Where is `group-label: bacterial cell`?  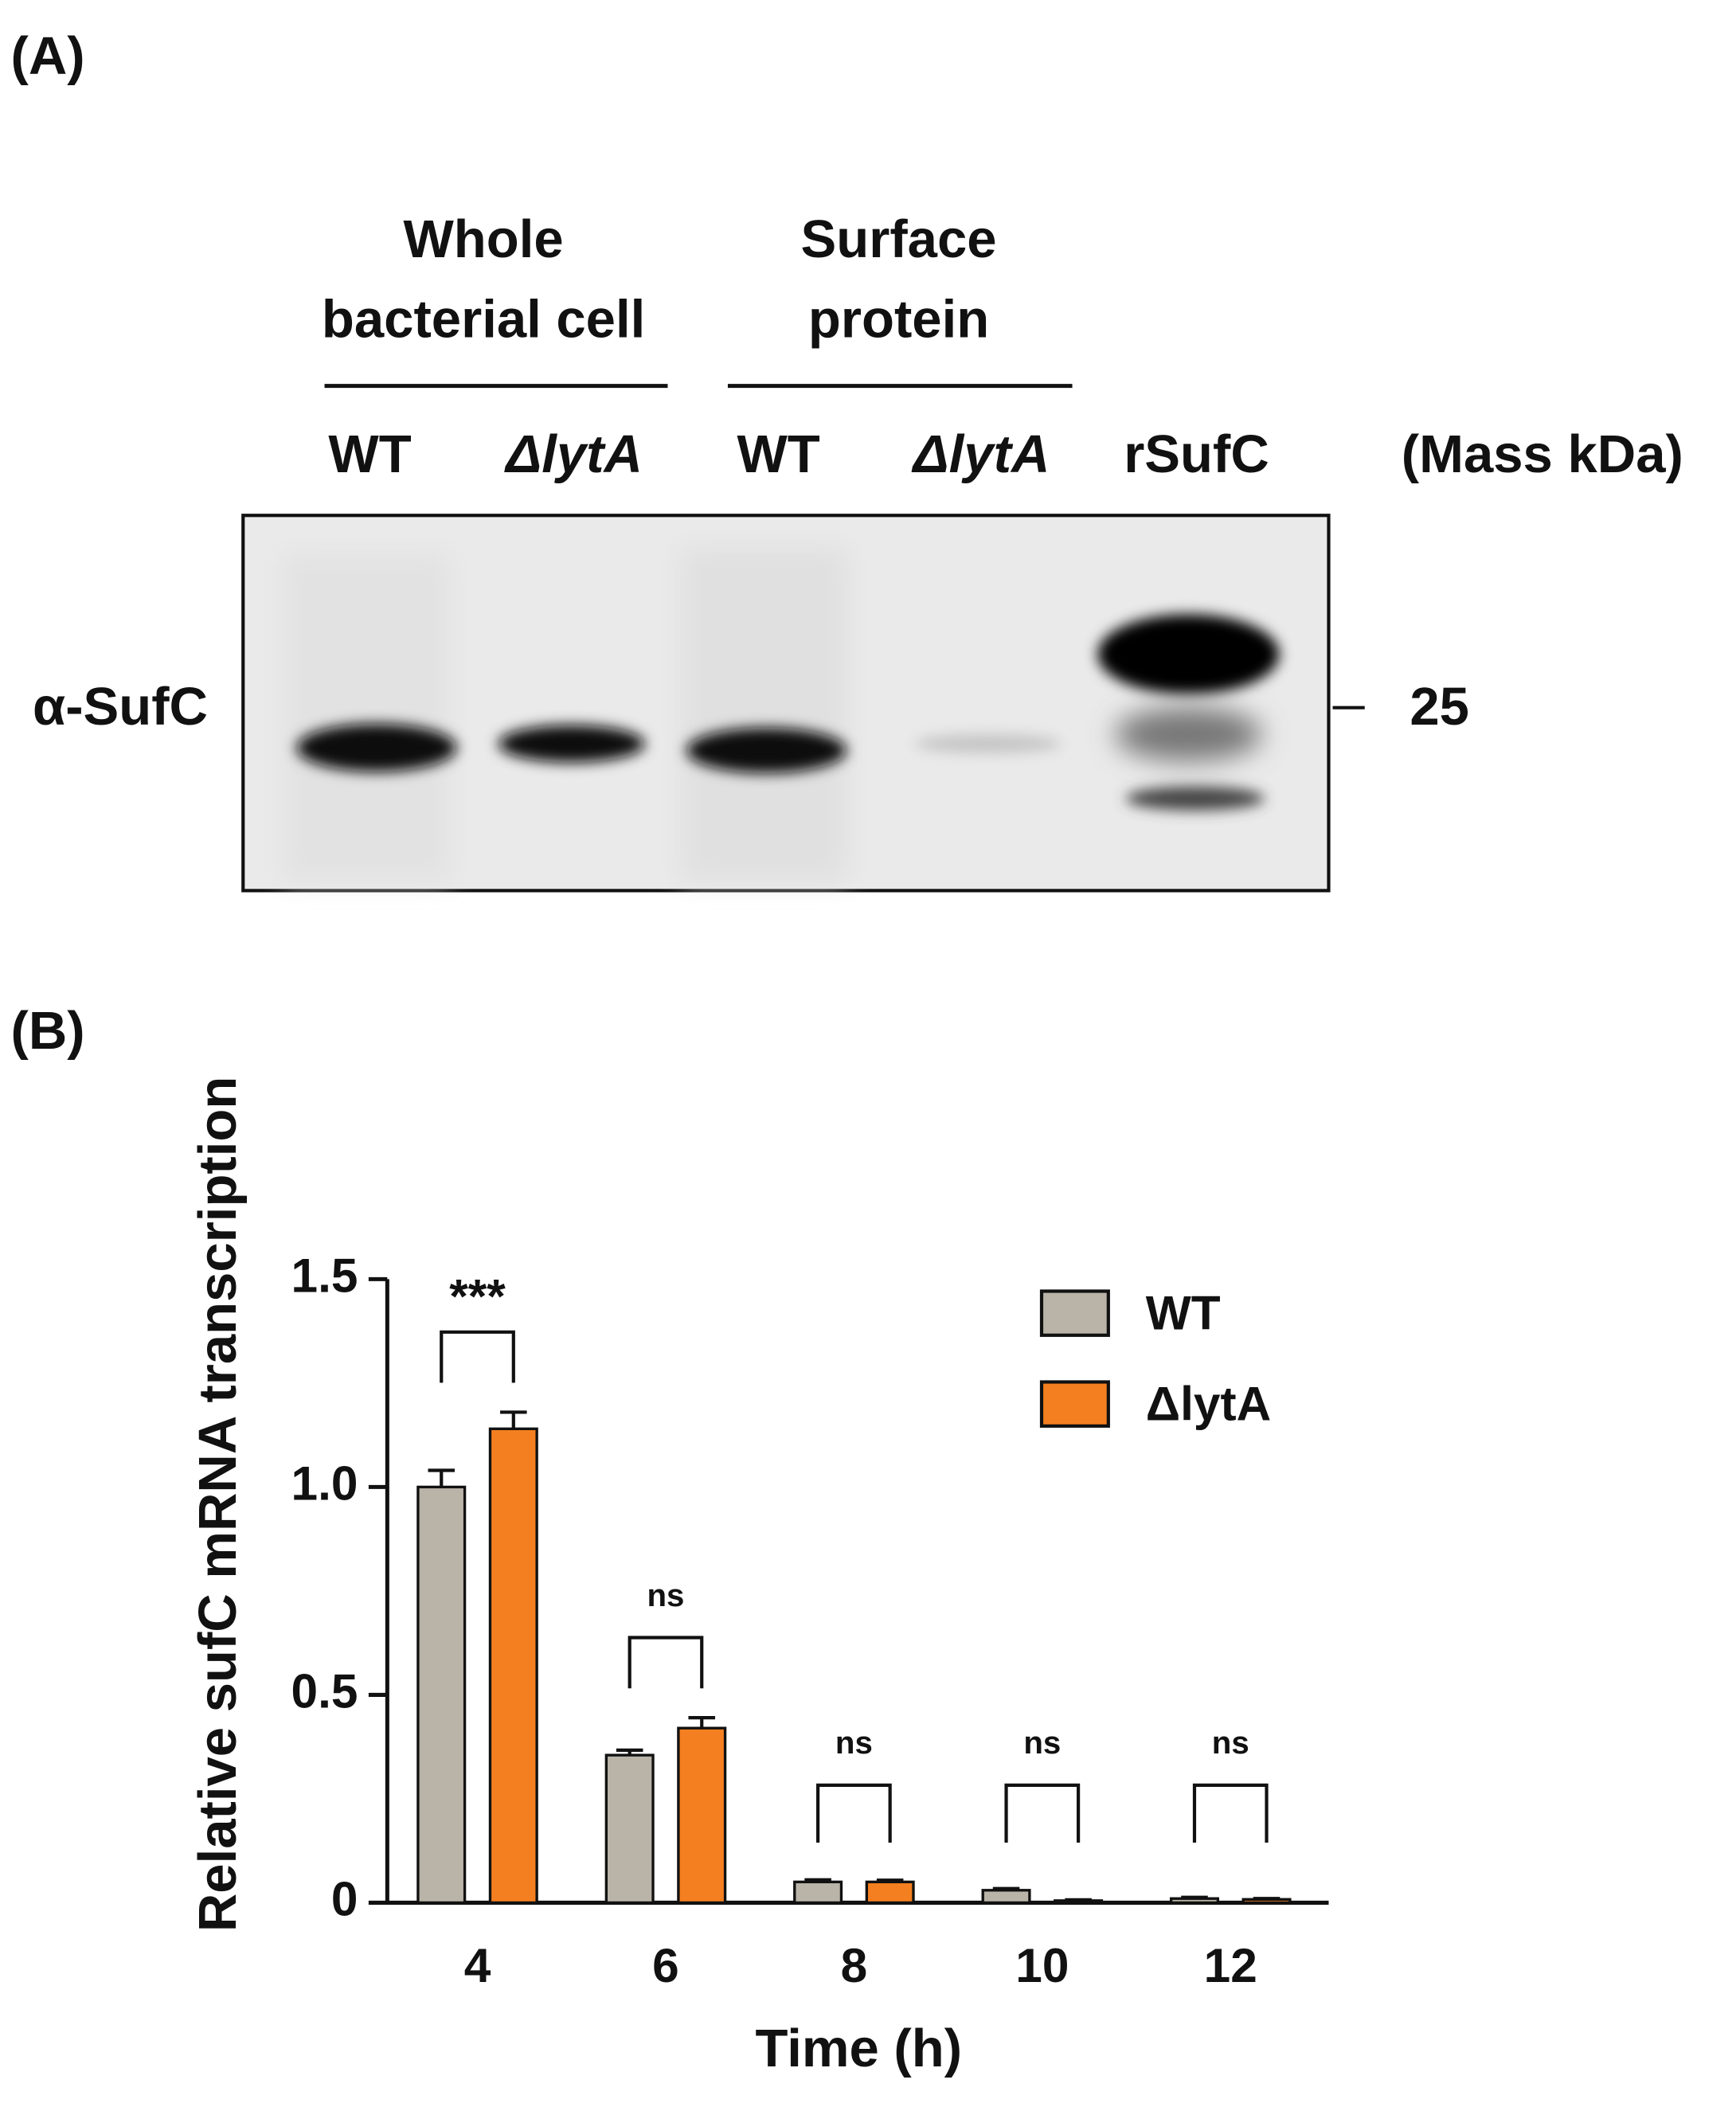
group-label: bacterial cell is located at coordinates (484, 320).